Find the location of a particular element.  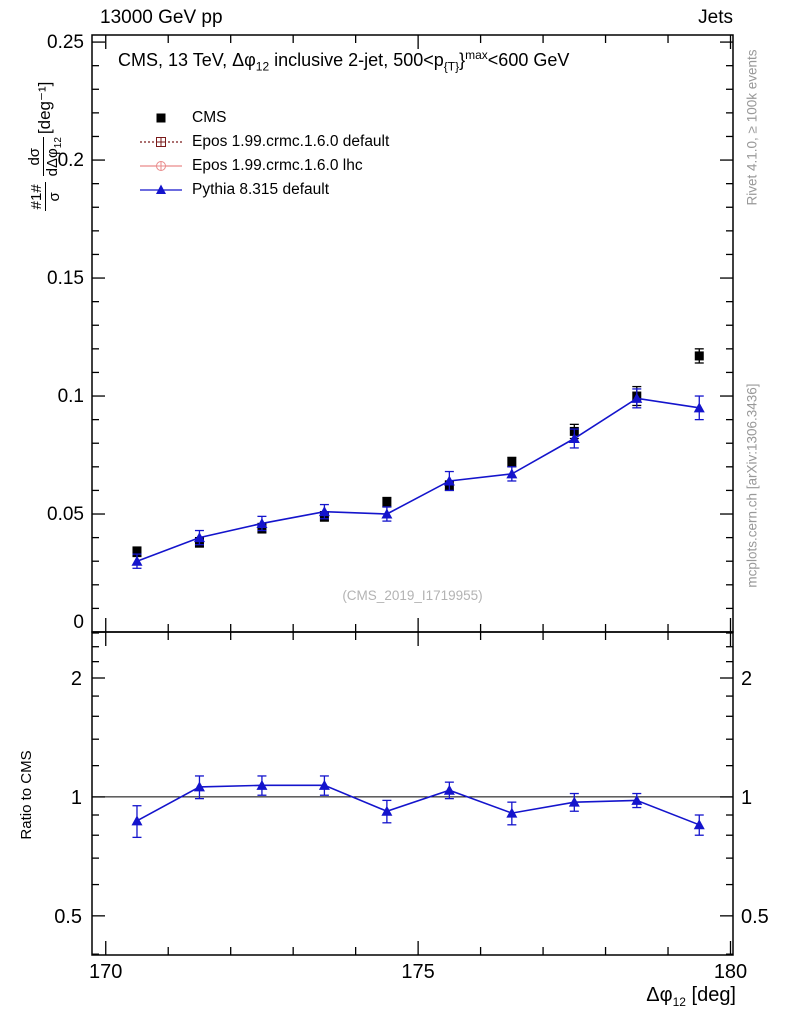

title-text-1: CMS, 13 TeV, is located at coordinates (175, 60).